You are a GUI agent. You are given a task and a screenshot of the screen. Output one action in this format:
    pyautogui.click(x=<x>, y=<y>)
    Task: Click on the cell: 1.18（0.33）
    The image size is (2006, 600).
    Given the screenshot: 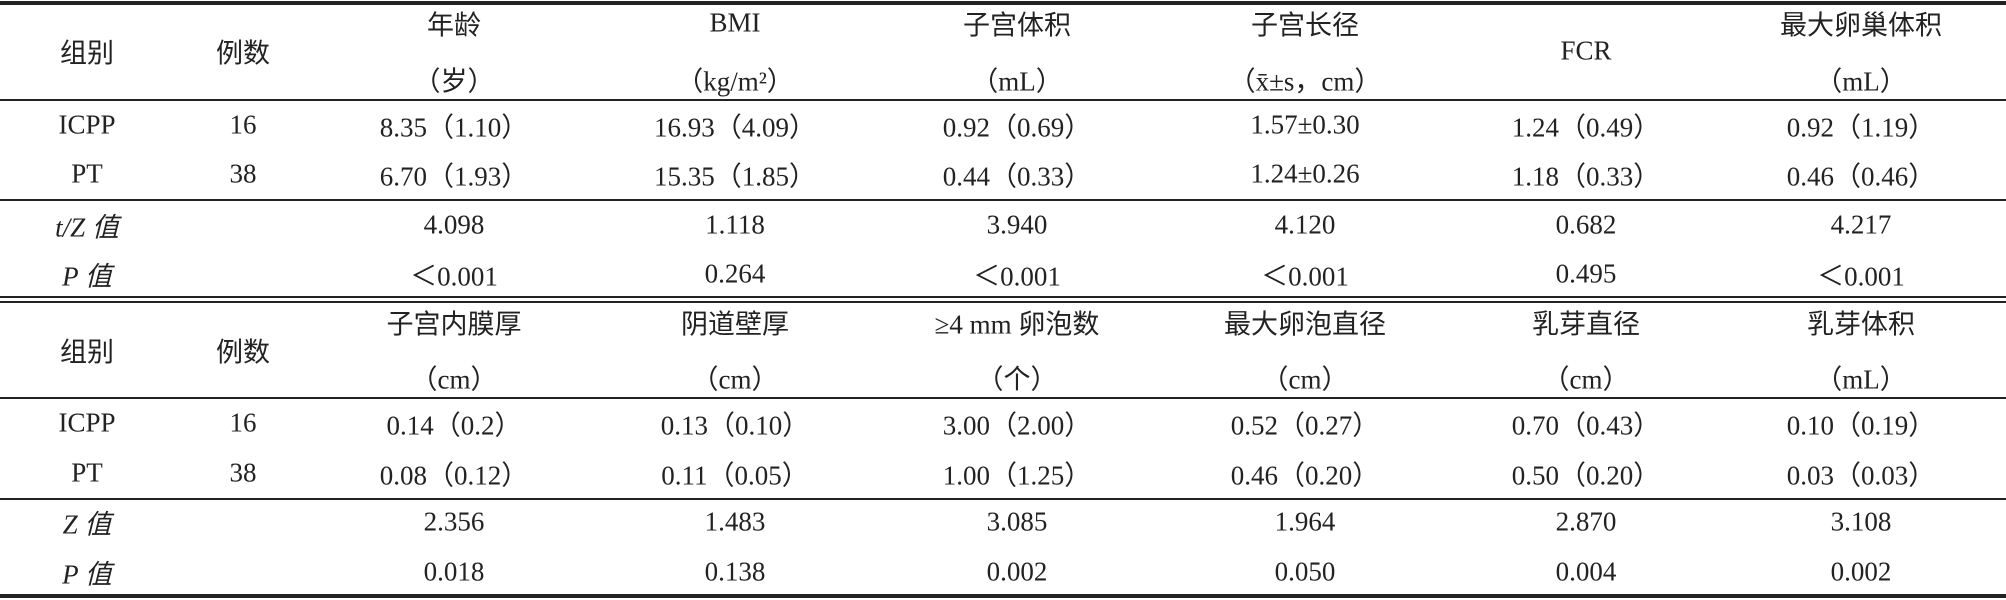 What is the action you would take?
    pyautogui.click(x=1586, y=176)
    